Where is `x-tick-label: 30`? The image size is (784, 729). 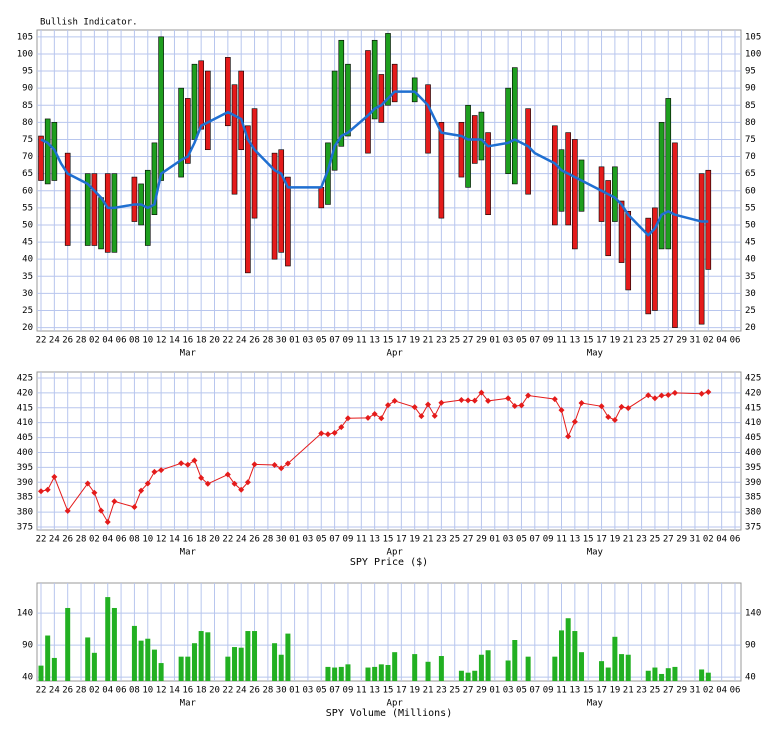
x-tick-label: 30 is located at coordinates (281, 341).